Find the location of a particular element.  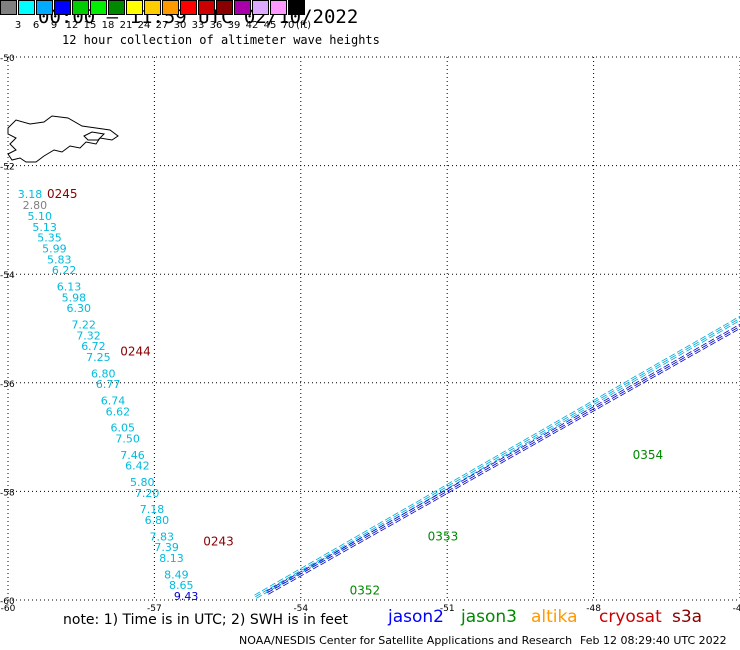

swh-value: 6.62 is located at coordinates (118, 411).